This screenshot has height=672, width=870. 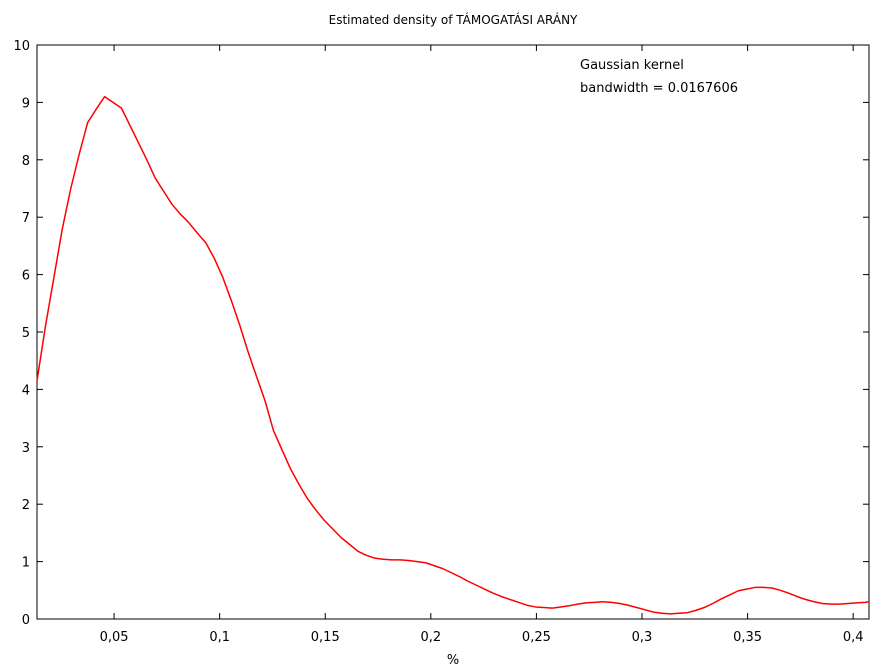 What do you see at coordinates (747, 637) in the screenshot?
I see `x-tick-label: 0,35` at bounding box center [747, 637].